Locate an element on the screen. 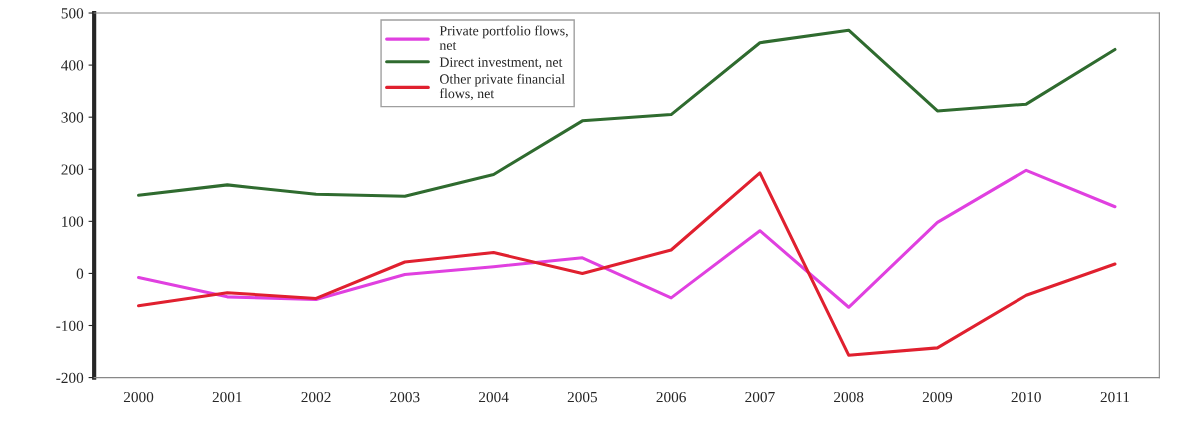 This screenshot has height=434, width=1177. legend-label: Direct investment, net is located at coordinates (501, 63).